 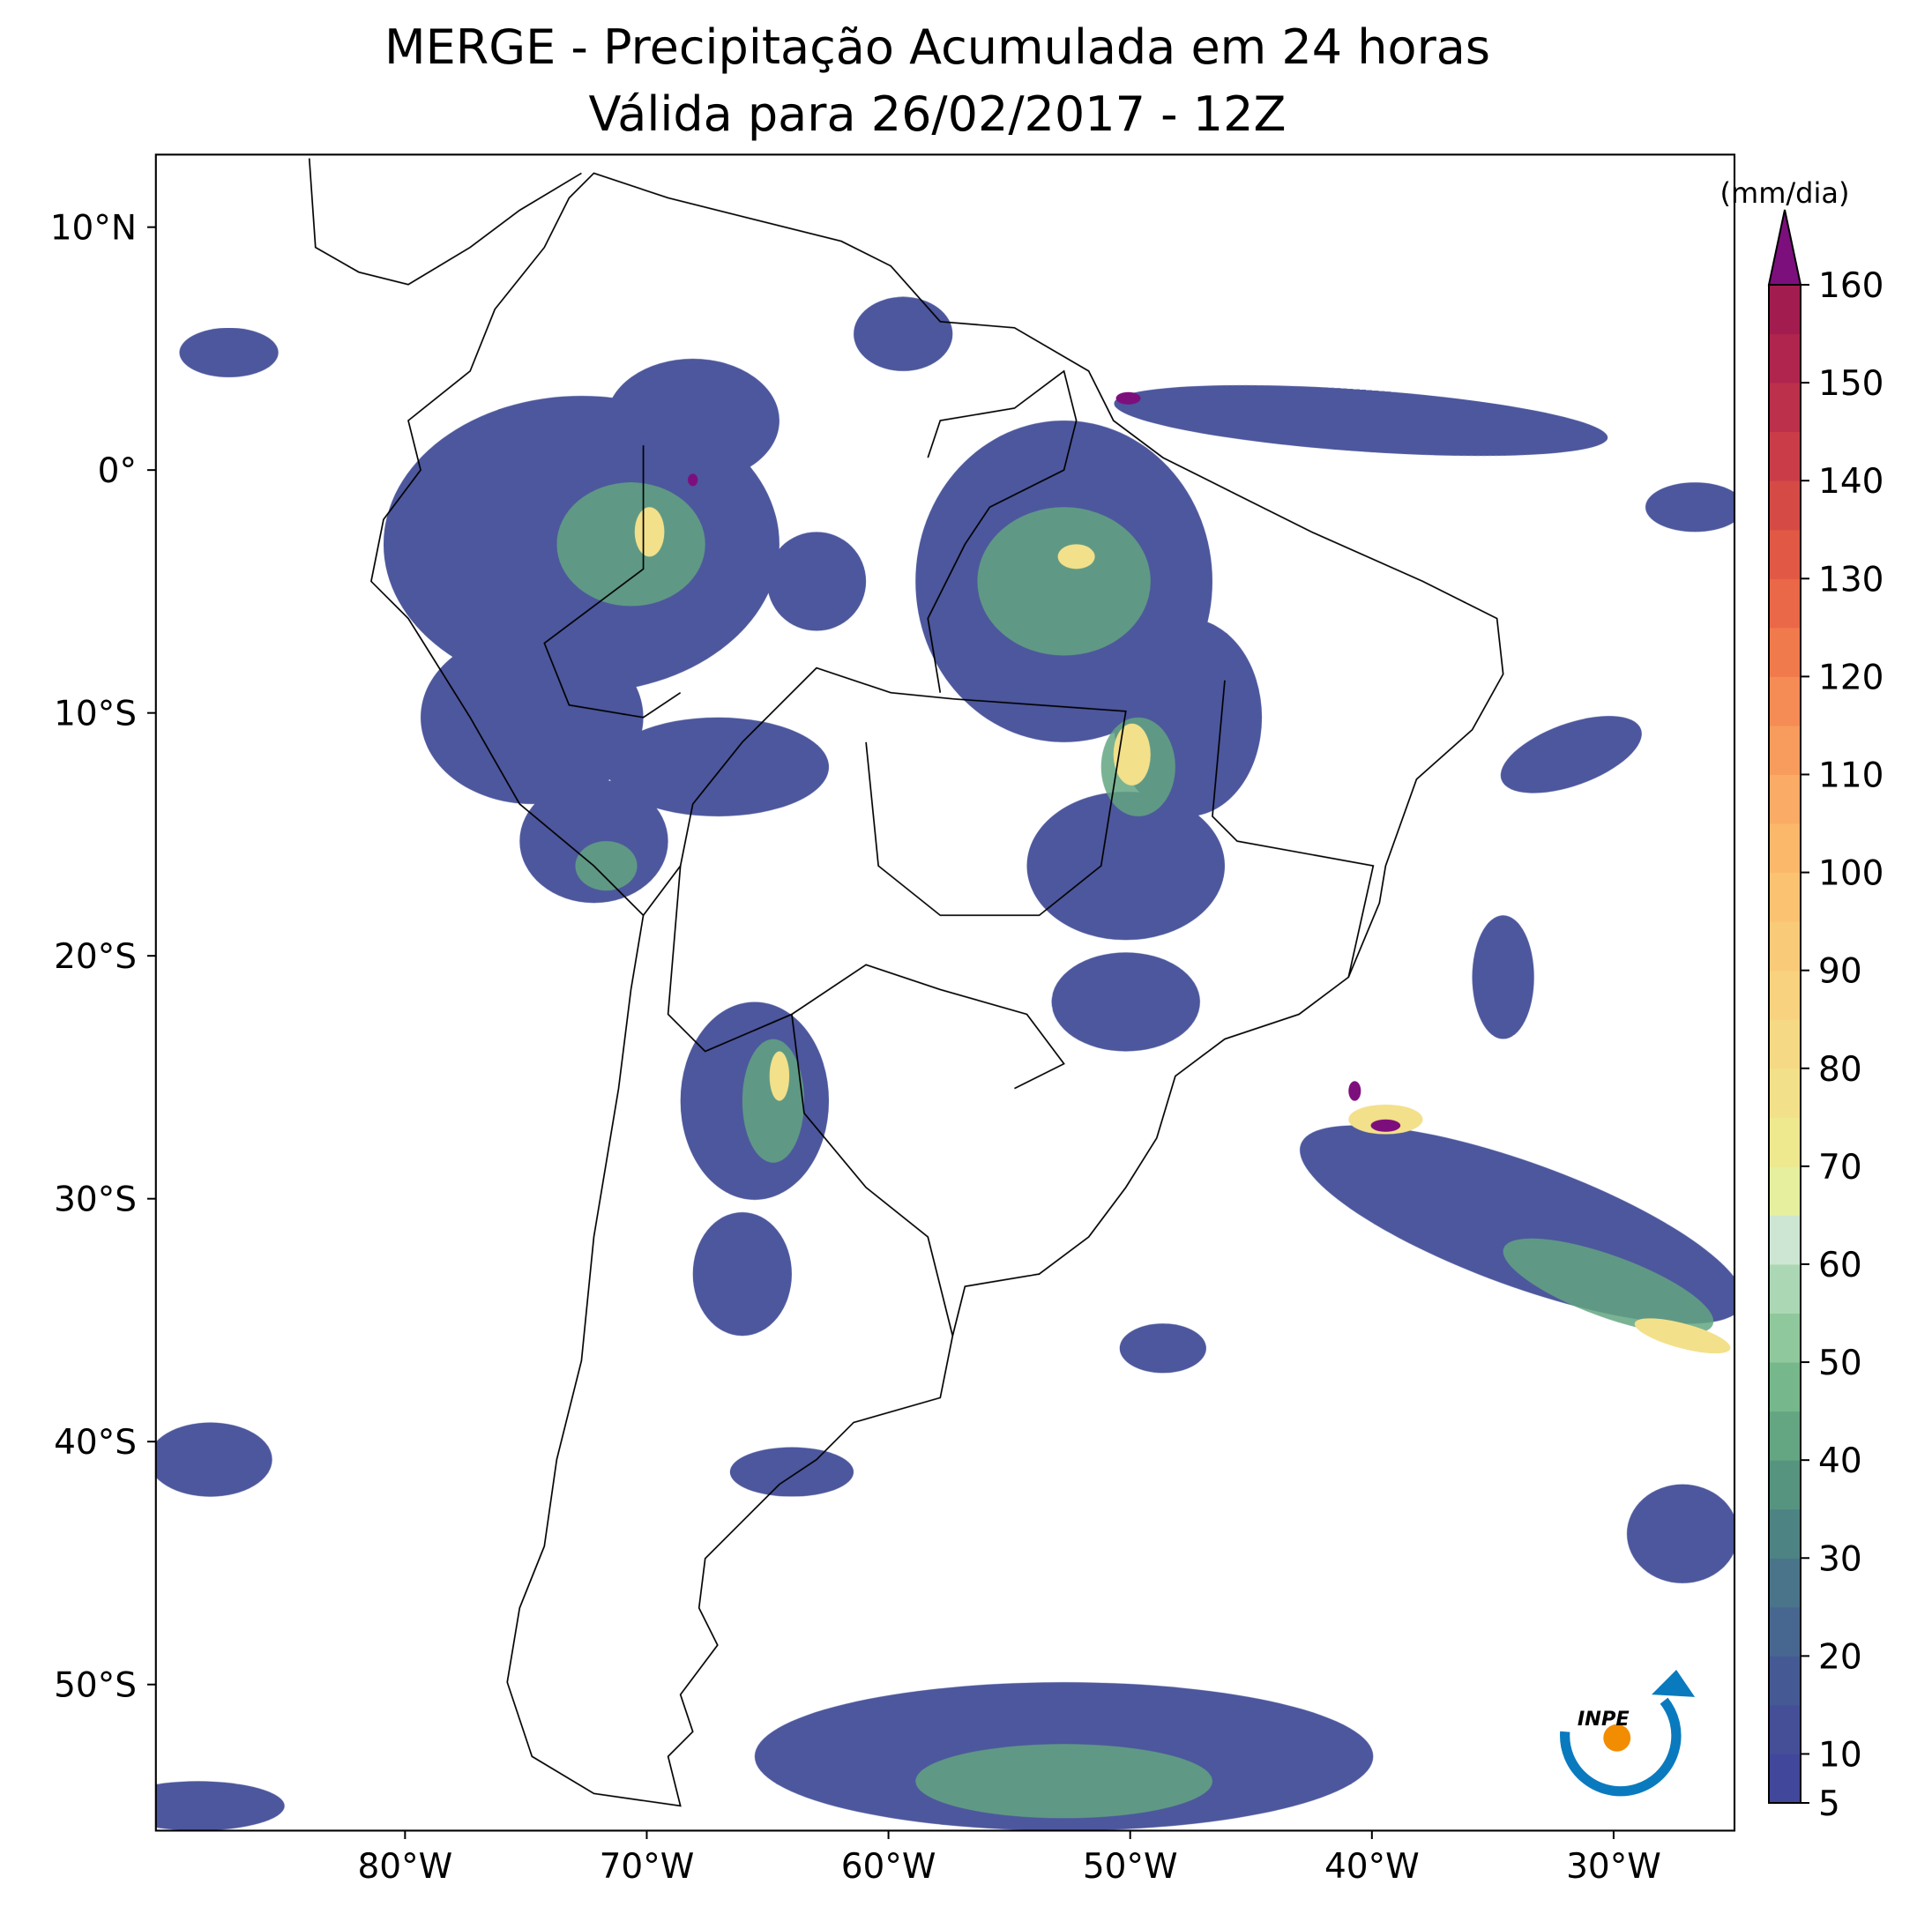 I want to click on x-tick-label: 80°W, so click(x=404, y=1867).